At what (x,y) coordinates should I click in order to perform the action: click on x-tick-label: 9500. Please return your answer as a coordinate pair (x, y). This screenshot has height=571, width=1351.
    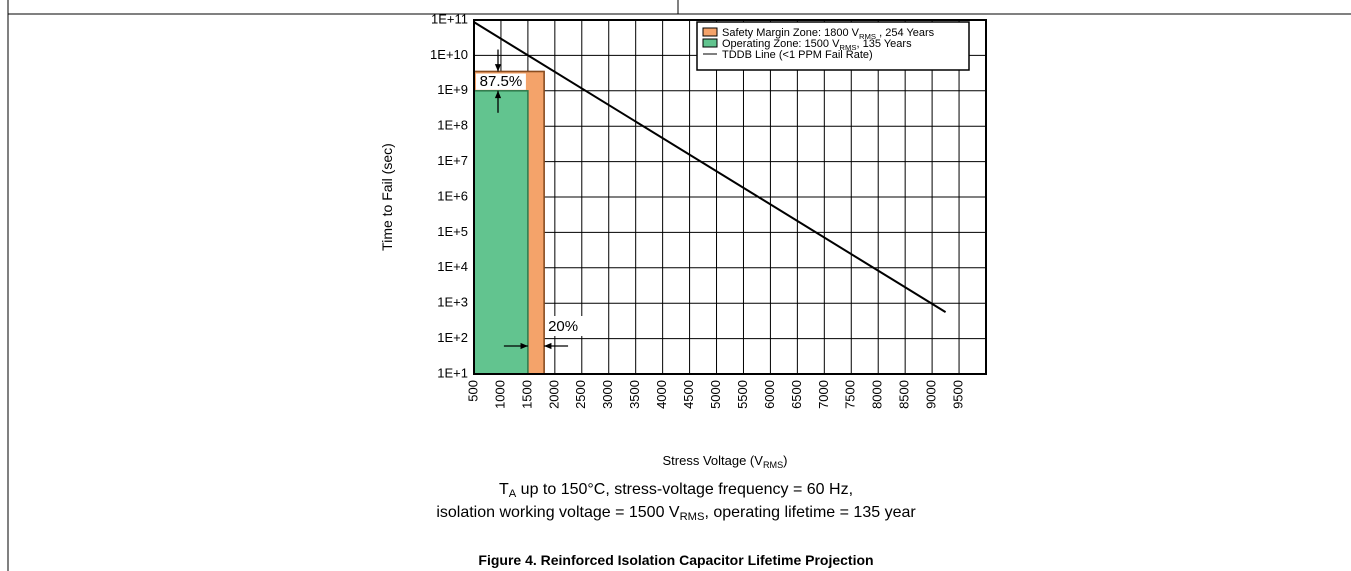
    Looking at the image, I should click on (957, 394).